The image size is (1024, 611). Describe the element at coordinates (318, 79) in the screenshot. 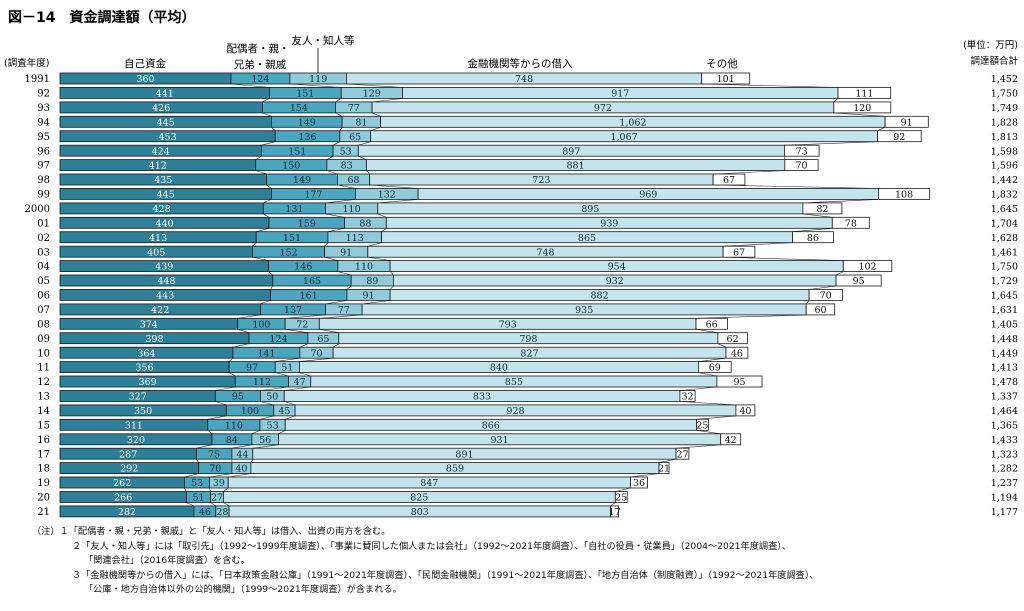

I see `data-label-friends: 119` at that location.